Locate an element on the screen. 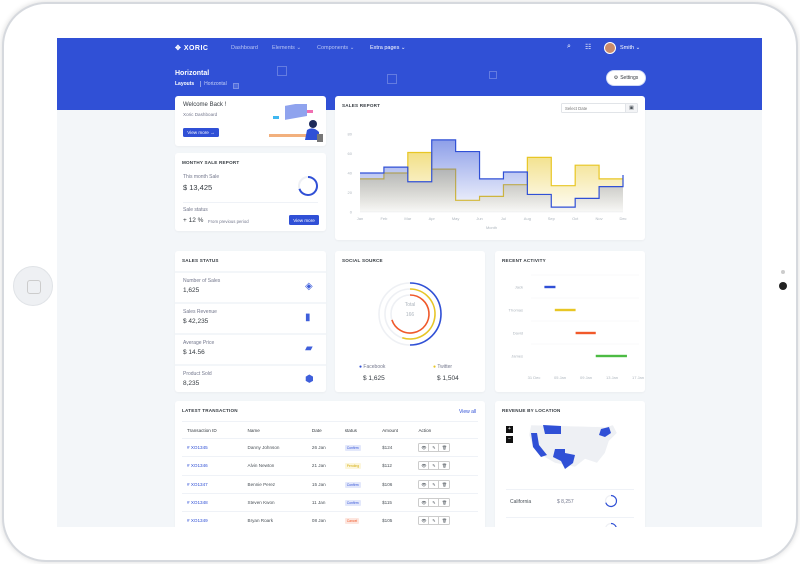 The image size is (800, 564). select-date-input is located at coordinates (593, 108).